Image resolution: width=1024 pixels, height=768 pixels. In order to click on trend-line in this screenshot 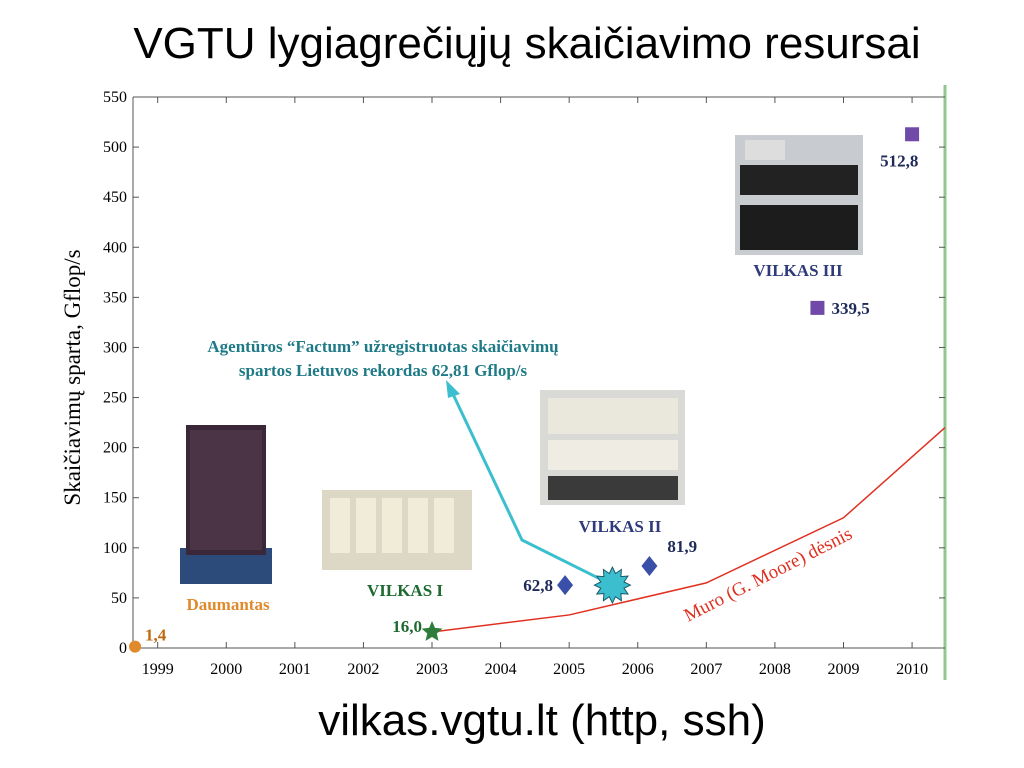, I will do `click(688, 530)`.